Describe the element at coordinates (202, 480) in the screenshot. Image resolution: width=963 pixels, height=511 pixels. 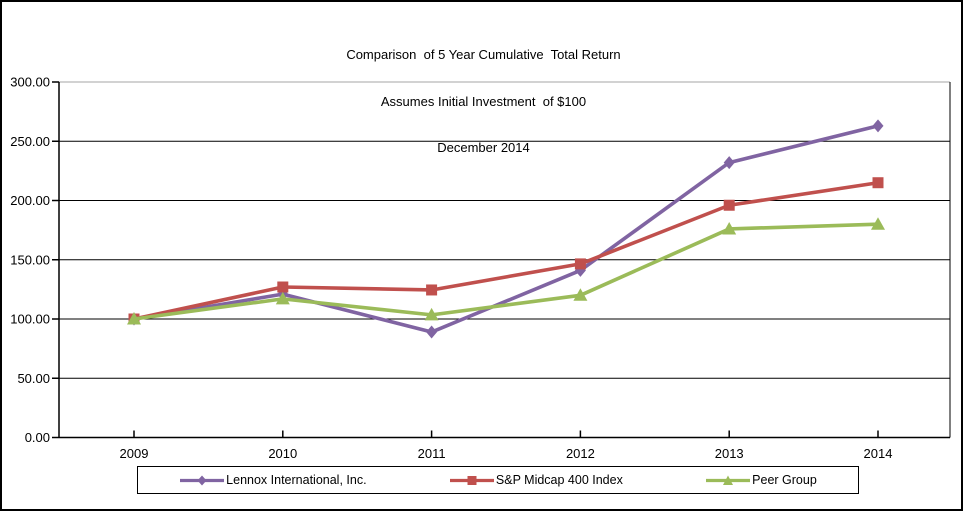
I see `legend-diamond-icon` at that location.